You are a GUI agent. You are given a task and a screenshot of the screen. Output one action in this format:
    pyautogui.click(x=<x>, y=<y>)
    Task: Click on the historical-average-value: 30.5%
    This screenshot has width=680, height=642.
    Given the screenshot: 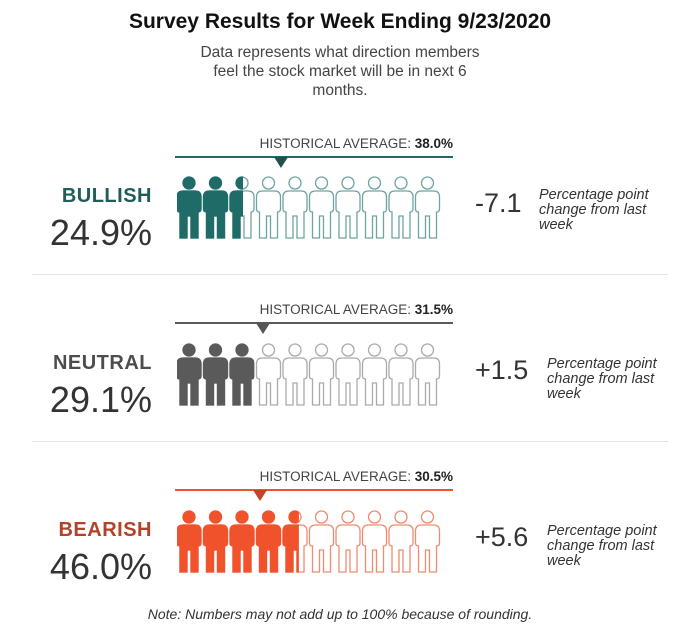 What is the action you would take?
    pyautogui.click(x=433, y=476)
    